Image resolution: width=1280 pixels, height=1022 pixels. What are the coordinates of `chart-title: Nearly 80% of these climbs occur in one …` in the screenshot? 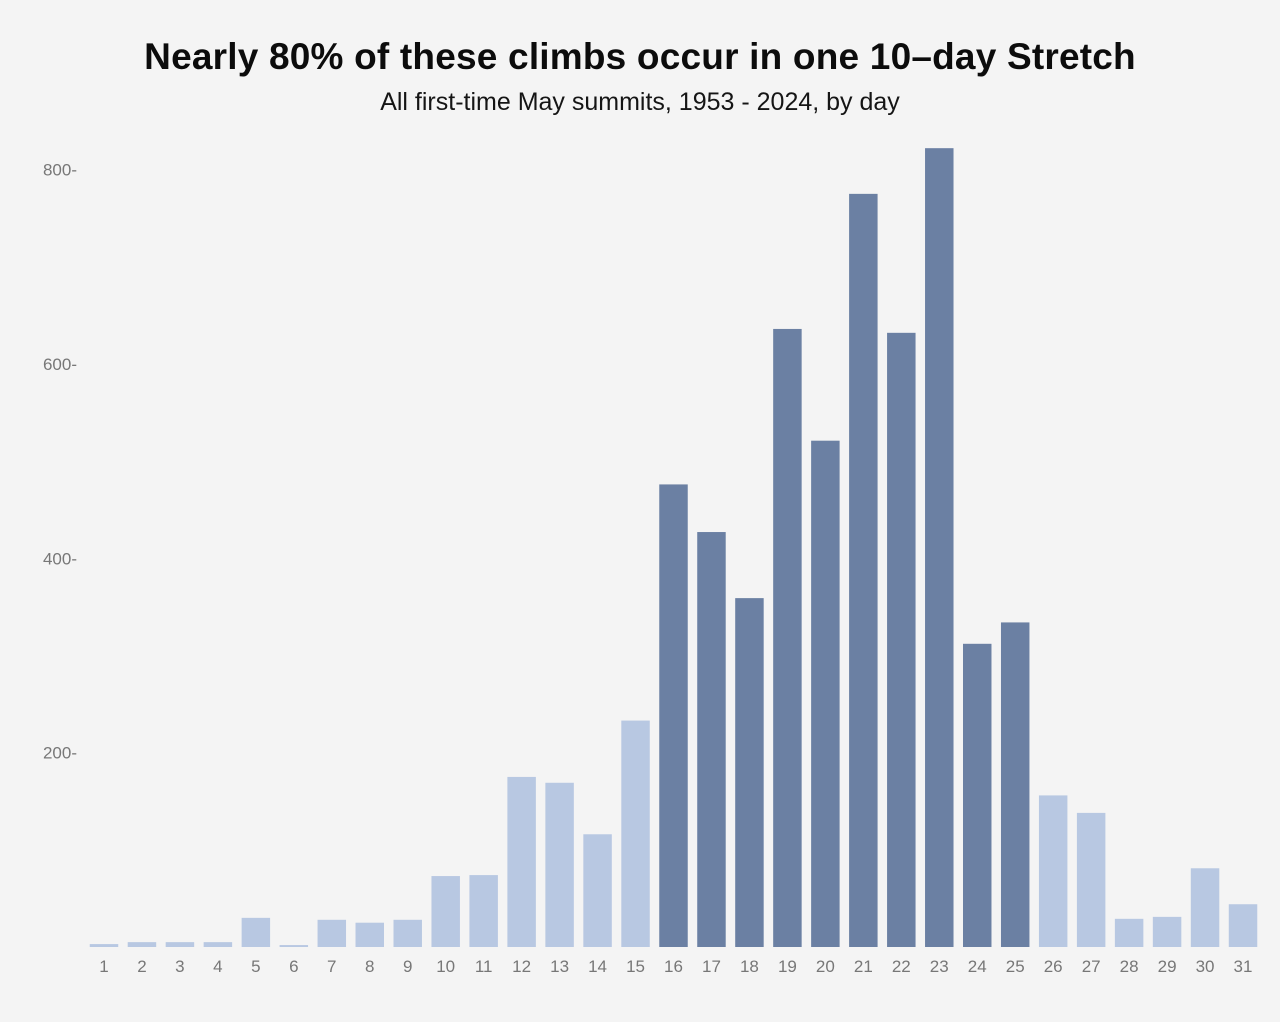 It's located at (640, 56).